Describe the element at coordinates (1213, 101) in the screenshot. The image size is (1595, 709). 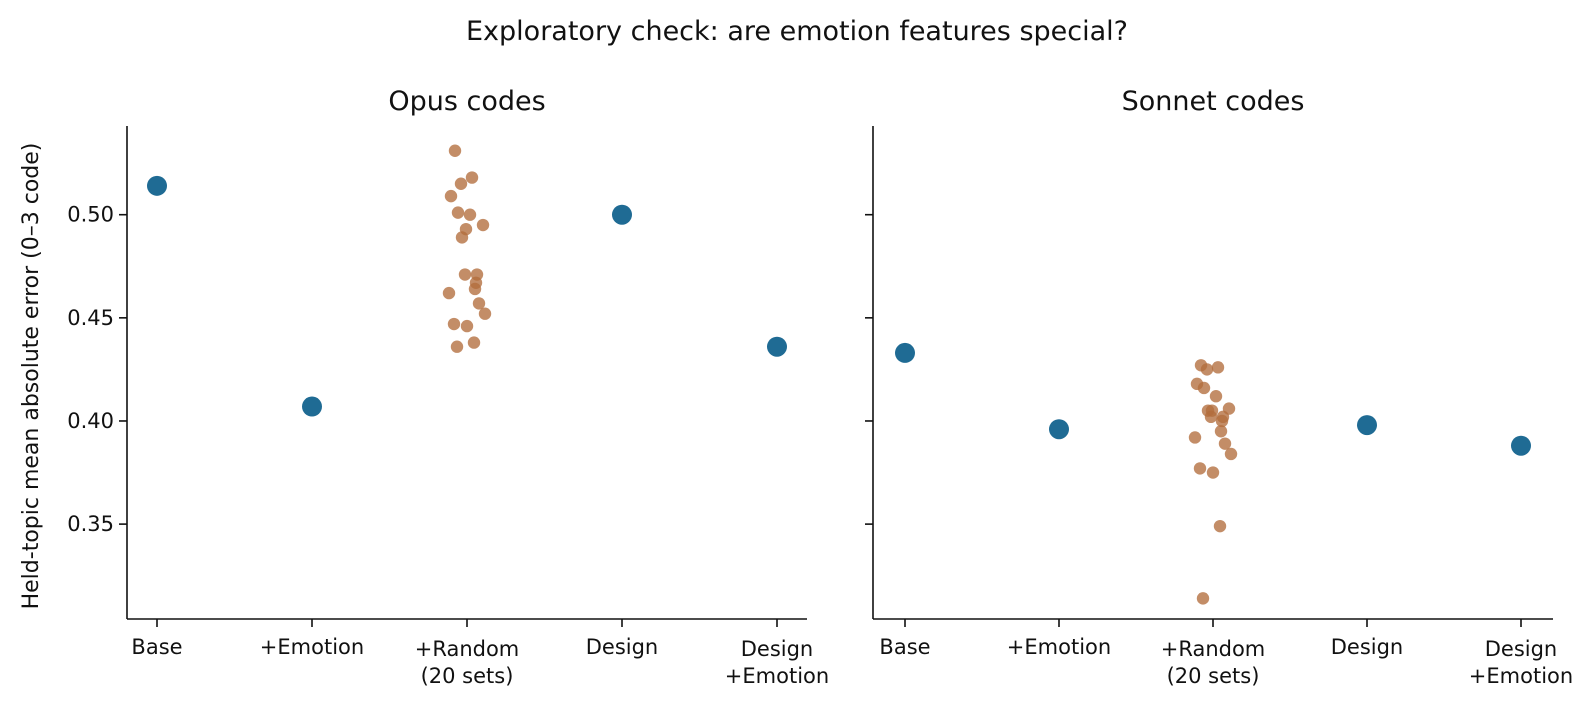
I see `panel-title-sonnet: Sonnet codes` at that location.